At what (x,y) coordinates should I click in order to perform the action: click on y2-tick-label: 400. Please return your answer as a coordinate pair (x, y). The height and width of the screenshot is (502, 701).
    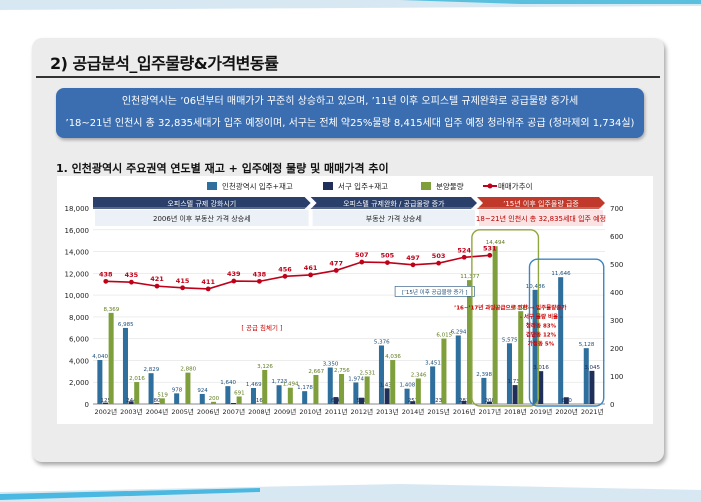
    Looking at the image, I should click on (616, 293).